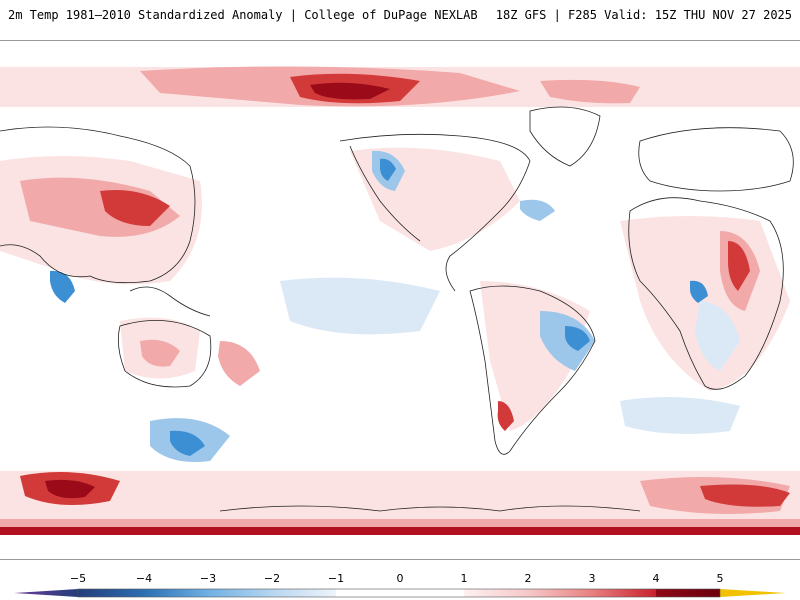 The height and width of the screenshot is (600, 800). Describe the element at coordinates (656, 578) in the screenshot. I see `colorbar-tick-label: 4` at that location.